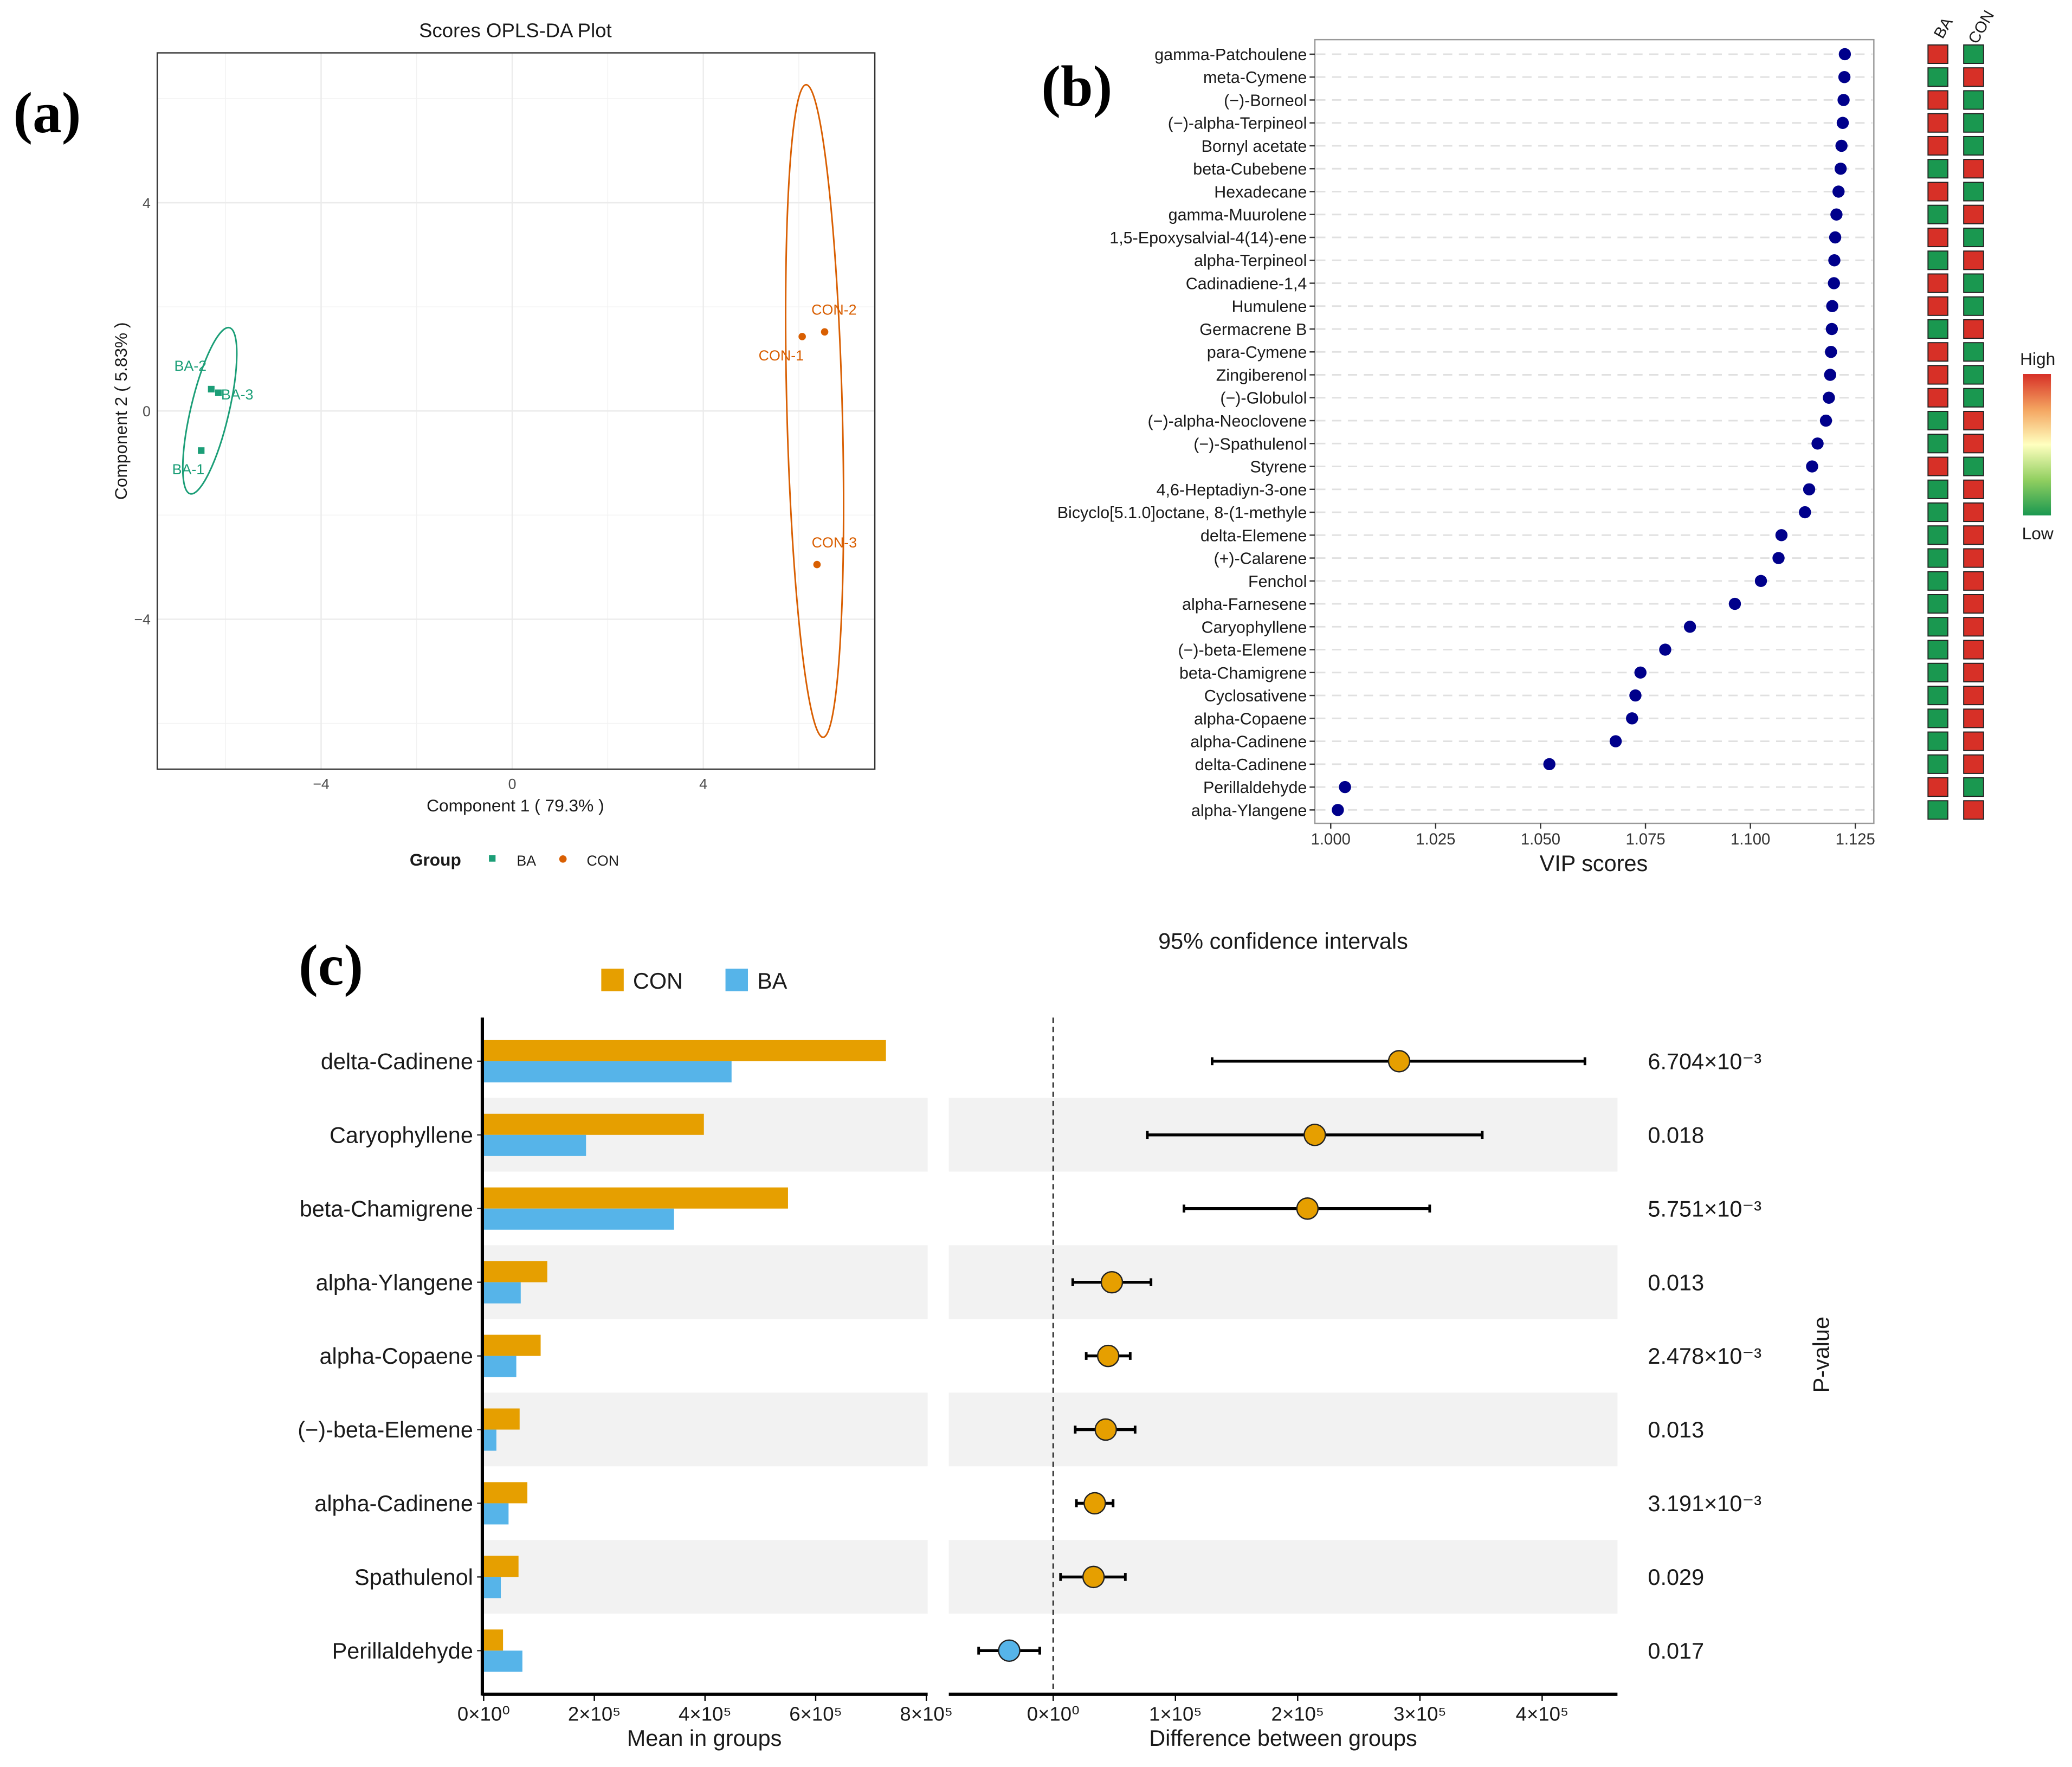 This screenshot has width=2072, height=1767. What do you see at coordinates (1821, 1355) in the screenshot?
I see `p-value-axis-title: P-value` at bounding box center [1821, 1355].